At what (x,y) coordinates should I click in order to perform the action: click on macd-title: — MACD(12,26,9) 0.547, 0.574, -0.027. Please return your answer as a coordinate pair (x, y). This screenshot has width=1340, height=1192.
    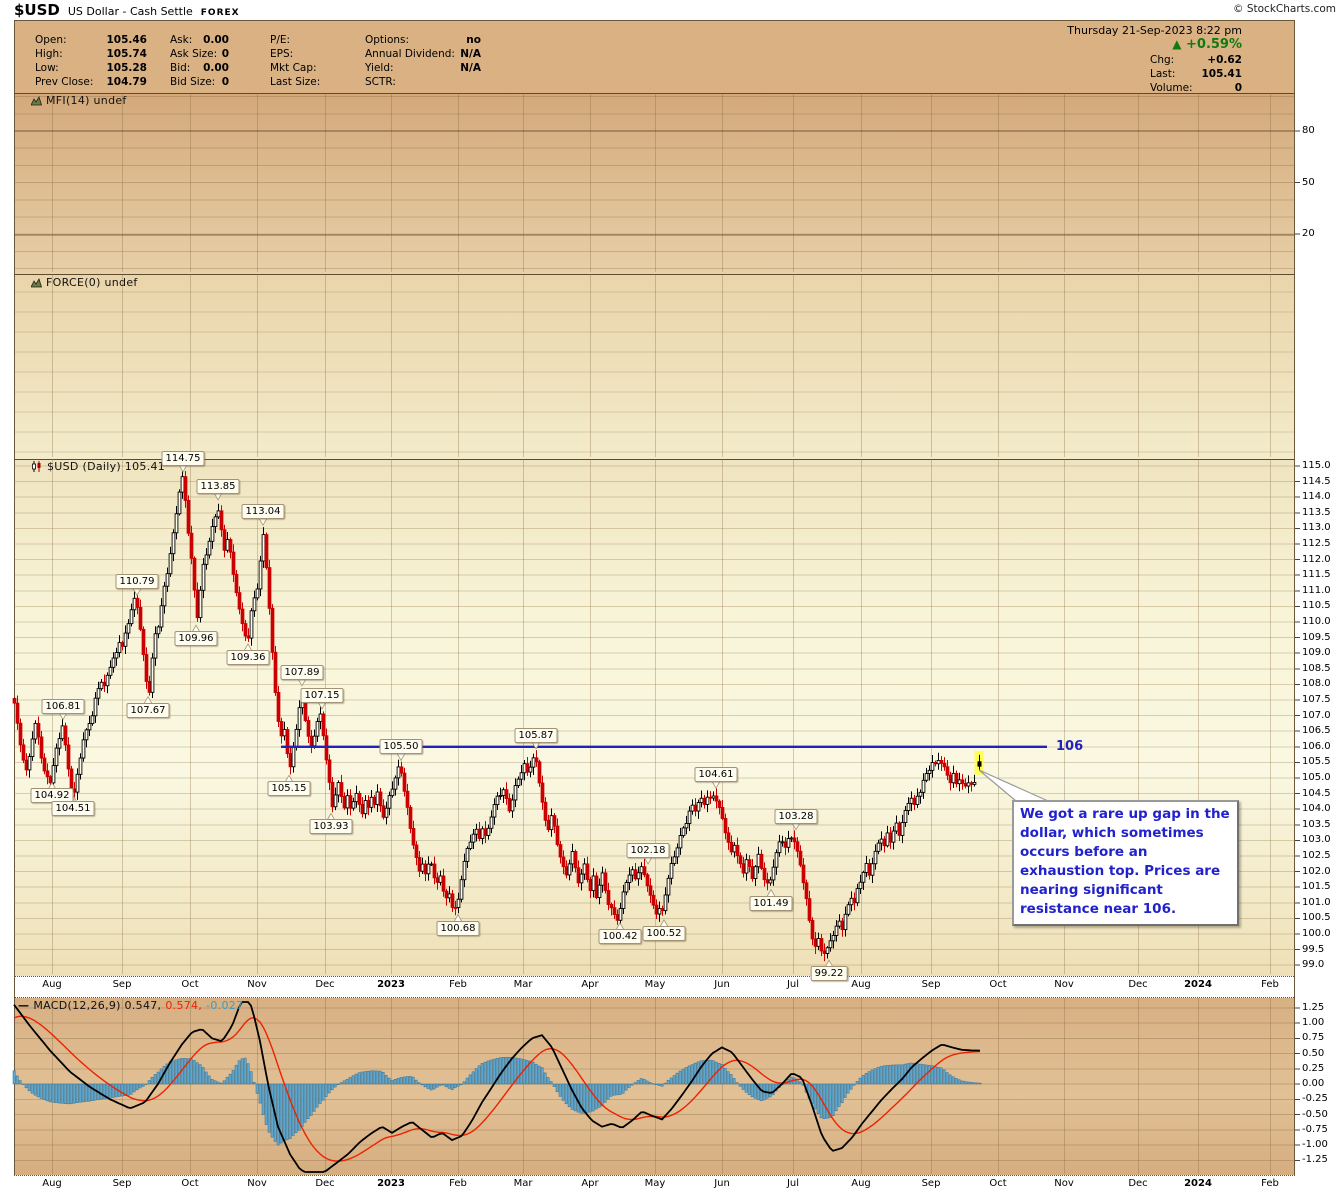
    Looking at the image, I should click on (131, 1005).